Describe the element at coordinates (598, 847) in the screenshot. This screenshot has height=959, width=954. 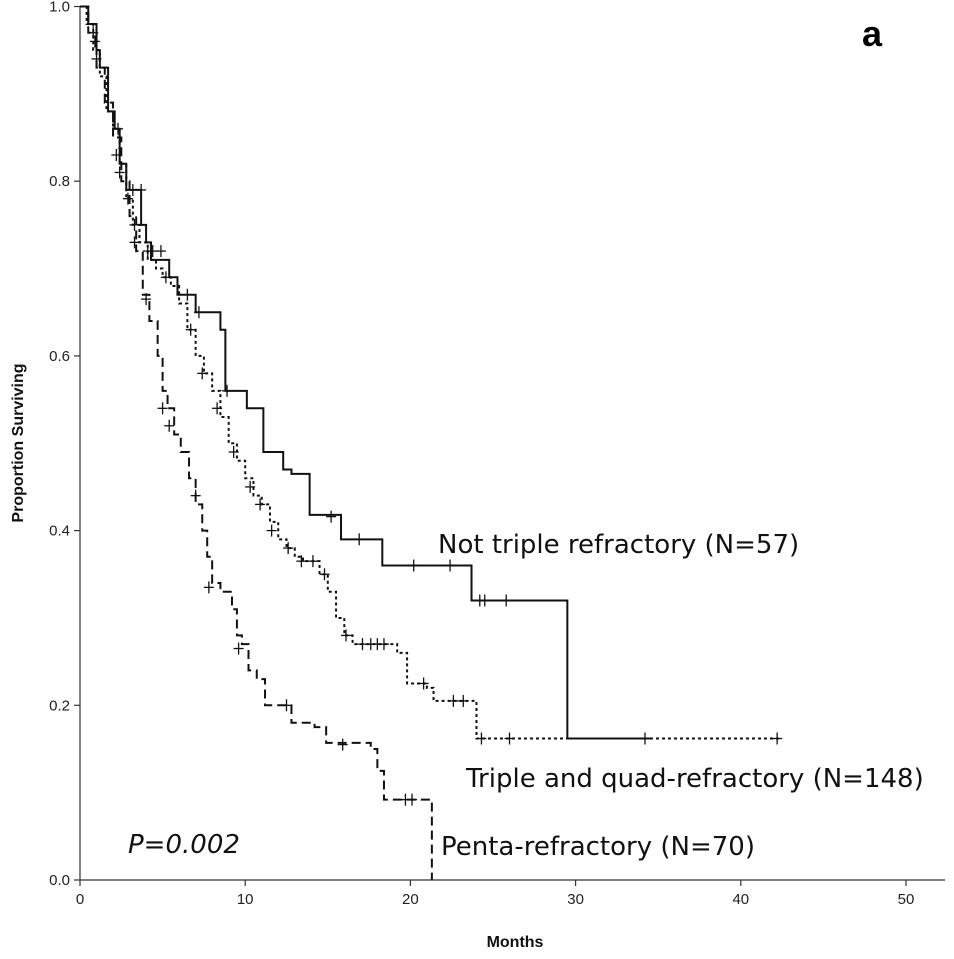
I see `label-penta-refractory: Penta-refractory (N=70)` at that location.